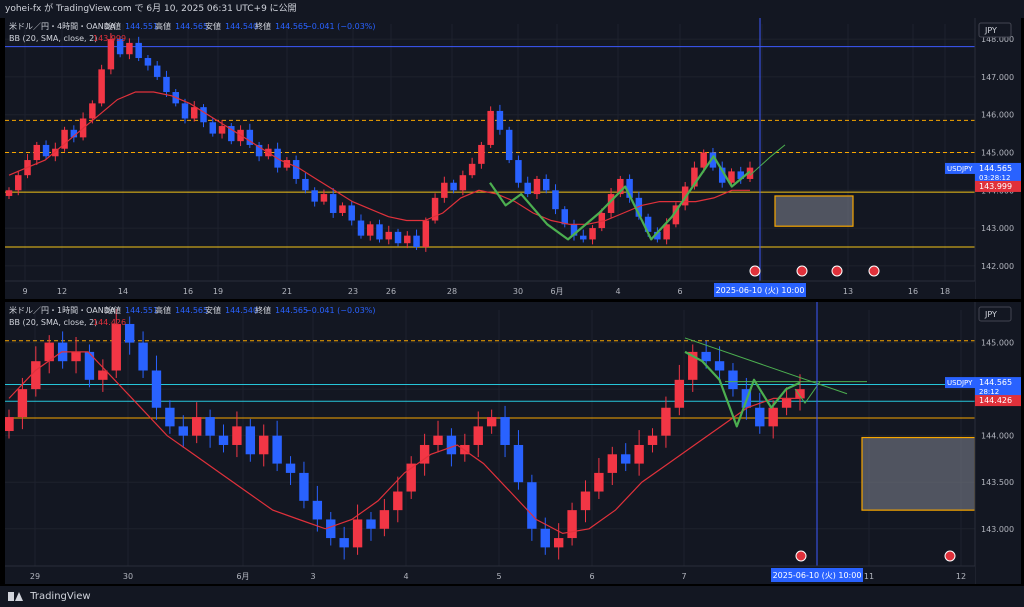  What do you see at coordinates (945, 291) in the screenshot?
I see `time-tick-label: 18` at bounding box center [945, 291].